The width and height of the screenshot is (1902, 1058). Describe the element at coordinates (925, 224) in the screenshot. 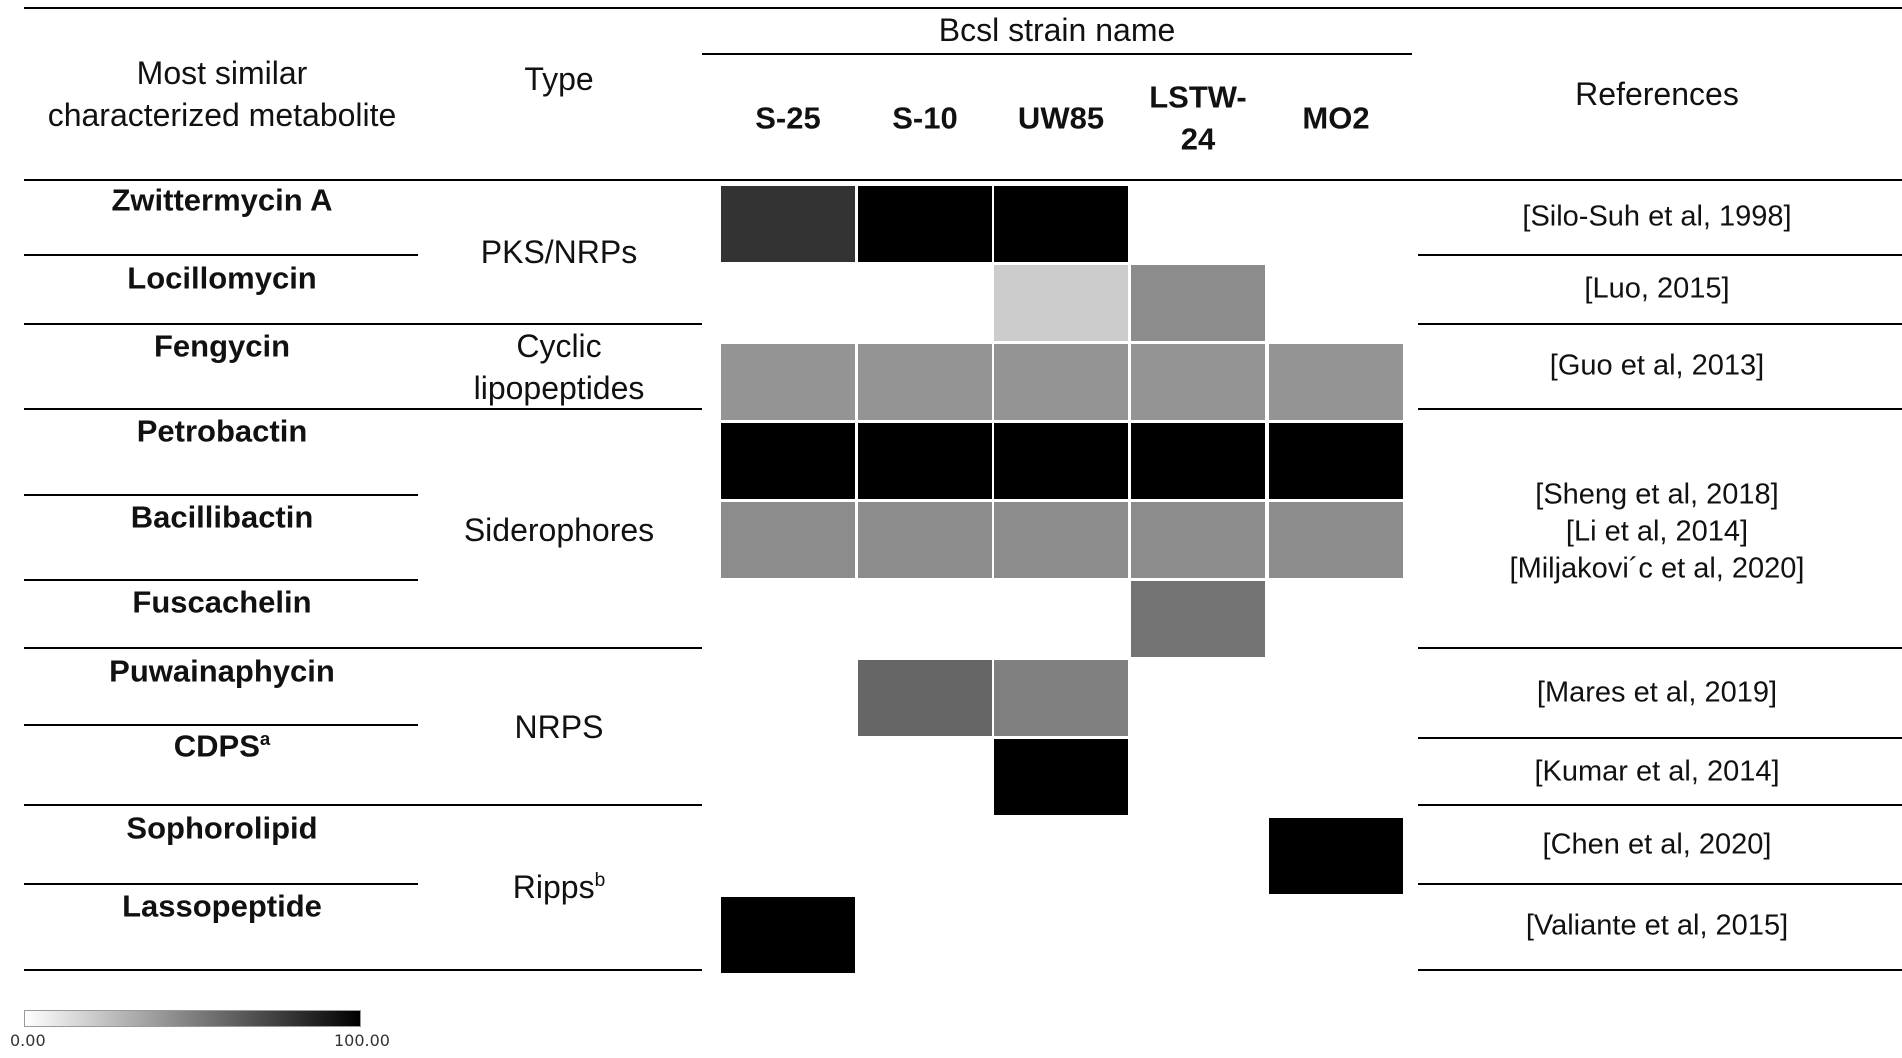

I see `heatmap-cell-r0-c1` at that location.